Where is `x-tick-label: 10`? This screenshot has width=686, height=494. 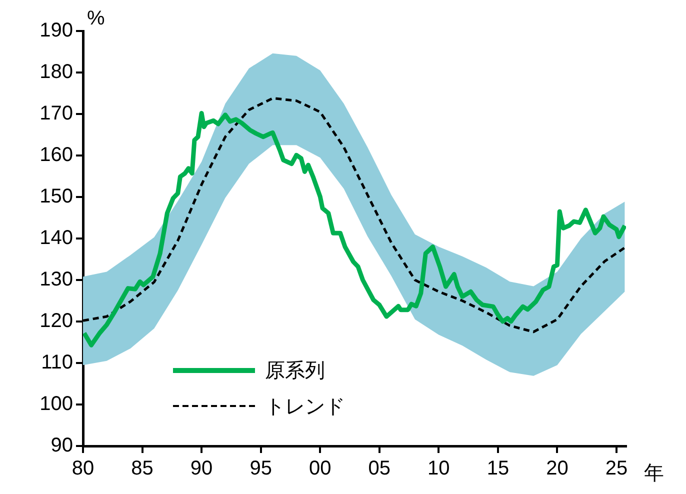
x-tick-label: 10 is located at coordinates (439, 469).